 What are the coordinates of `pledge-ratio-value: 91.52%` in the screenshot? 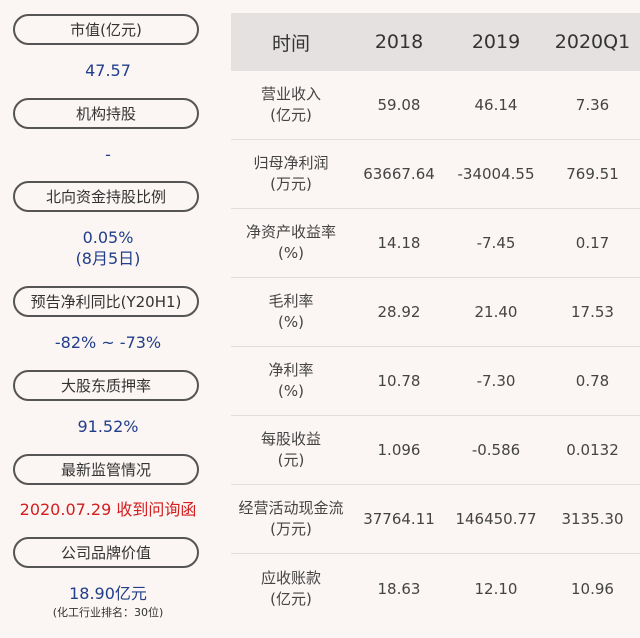 It's located at (108, 426).